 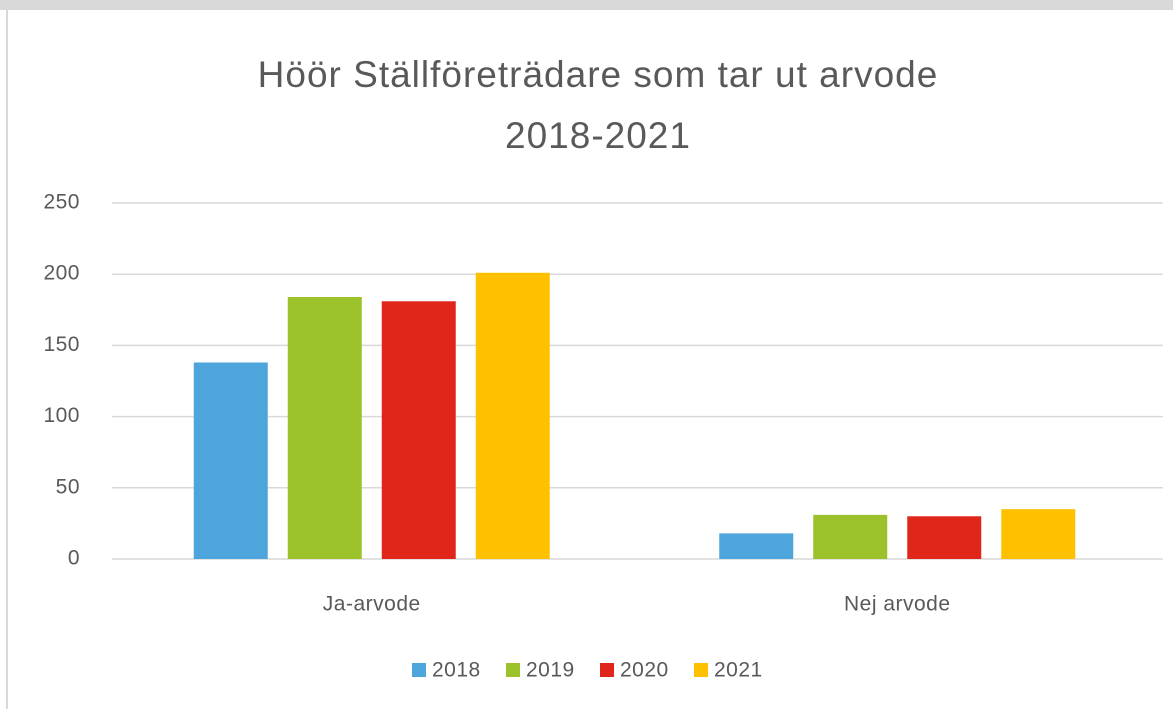 What do you see at coordinates (738, 670) in the screenshot?
I see `legend-label: 2021` at bounding box center [738, 670].